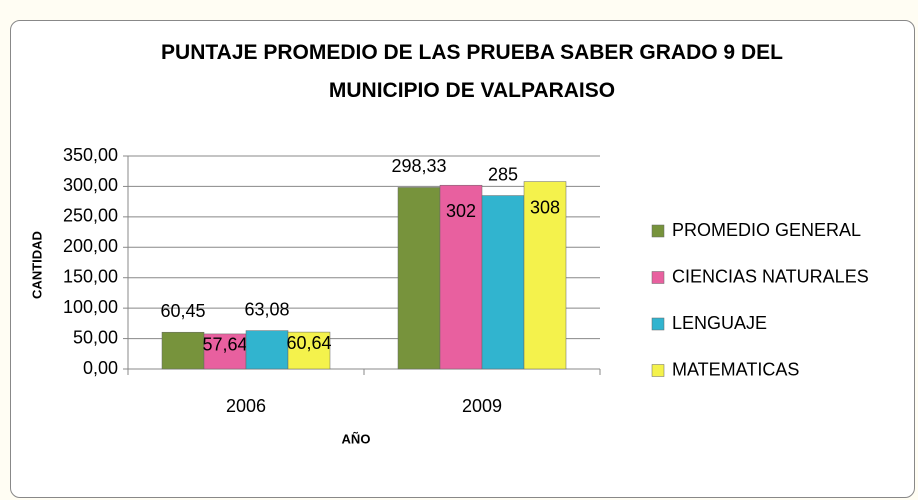 The height and width of the screenshot is (500, 918). I want to click on y-tick-label: 150,00, so click(90, 276).